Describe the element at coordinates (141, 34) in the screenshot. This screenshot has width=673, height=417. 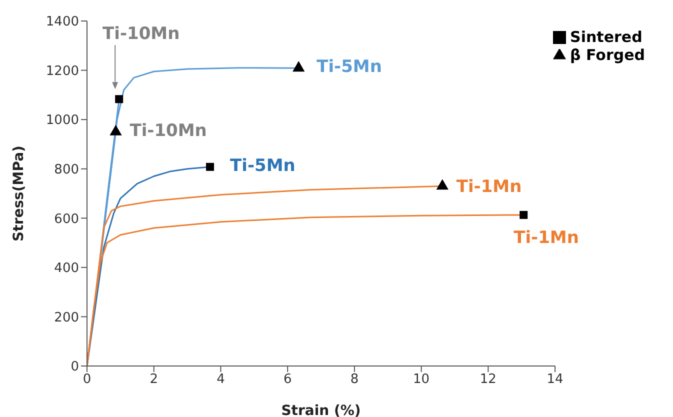
I see `annotation: Ti-10Mn` at that location.